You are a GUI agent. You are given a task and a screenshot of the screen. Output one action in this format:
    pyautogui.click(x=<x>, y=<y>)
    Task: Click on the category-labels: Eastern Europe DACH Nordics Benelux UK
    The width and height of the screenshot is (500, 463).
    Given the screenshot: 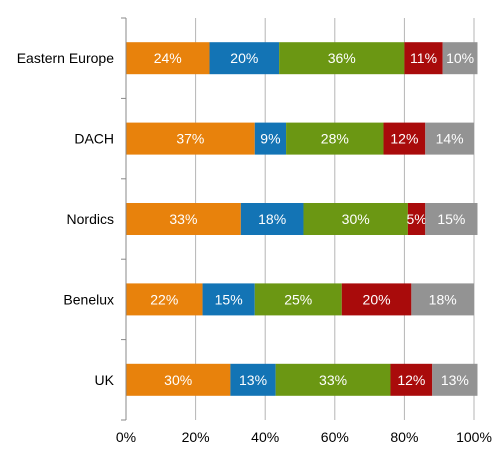 What is the action you would take?
    pyautogui.click(x=66, y=219)
    